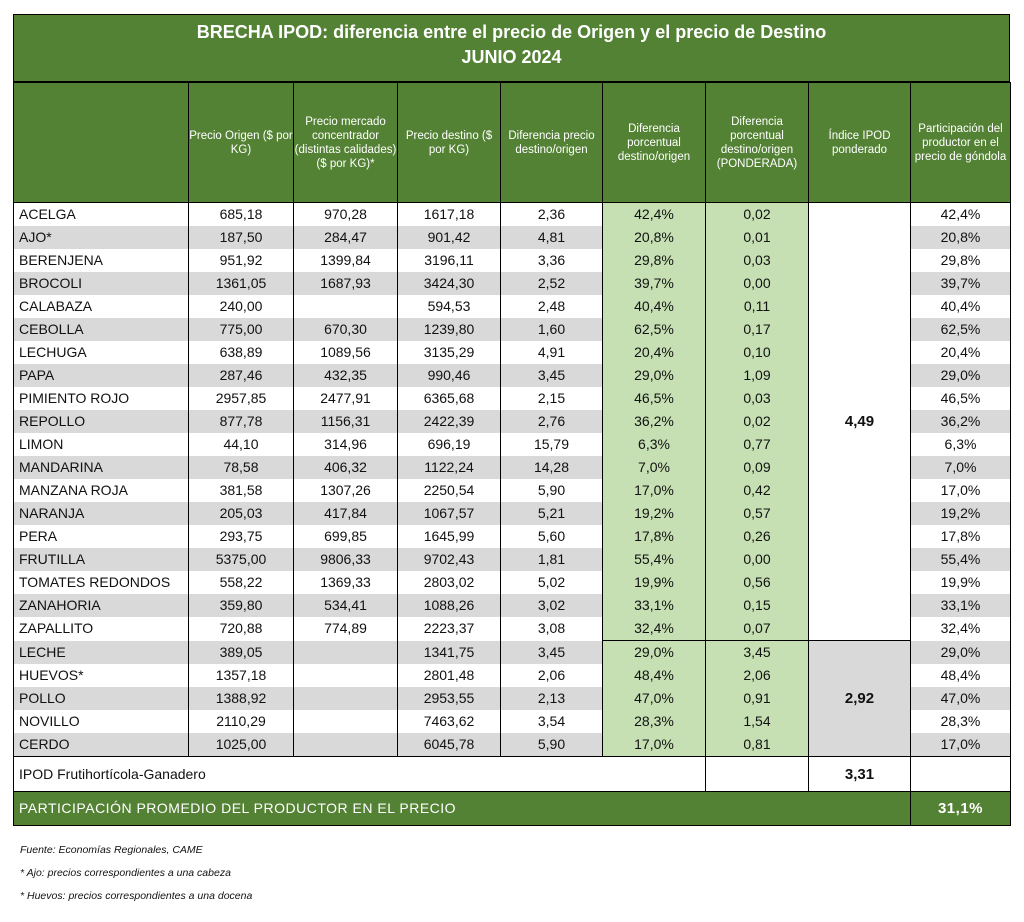 The height and width of the screenshot is (922, 1024). Describe the element at coordinates (551, 513) in the screenshot. I see `cell-diferencia-precio: 5,21` at that location.